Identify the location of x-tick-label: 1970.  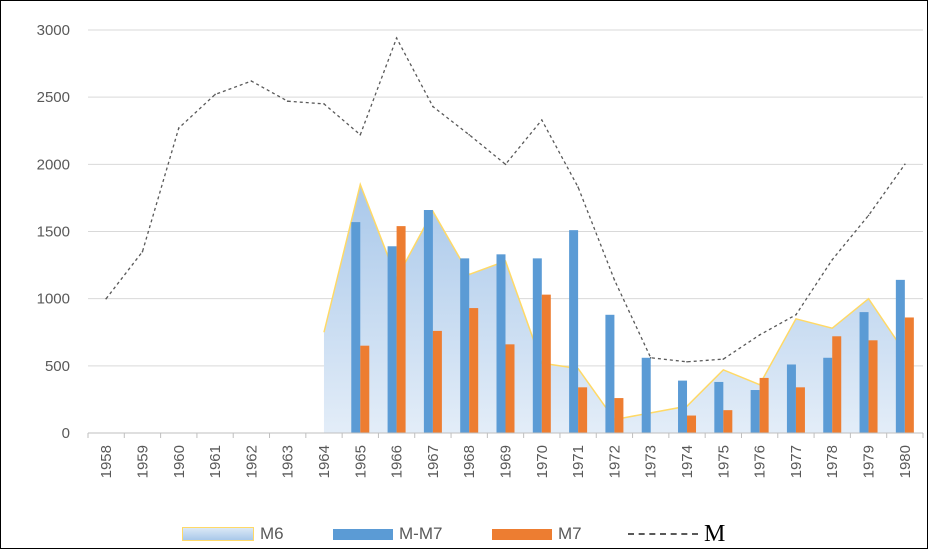
(542, 461).